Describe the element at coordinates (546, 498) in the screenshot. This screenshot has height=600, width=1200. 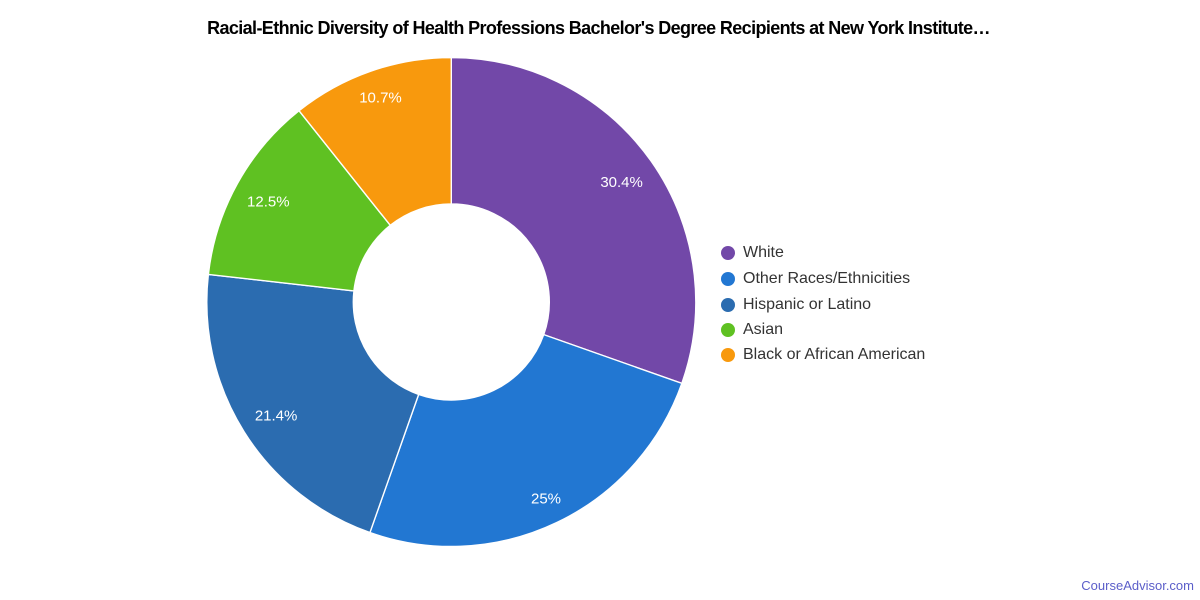
I see `svg-text: 25%` at that location.